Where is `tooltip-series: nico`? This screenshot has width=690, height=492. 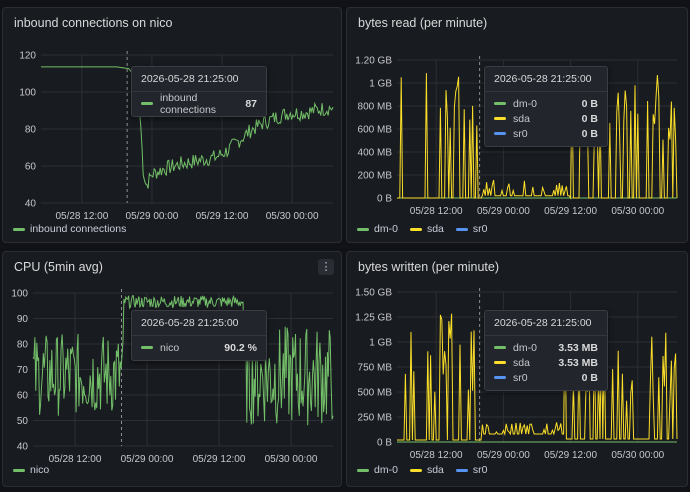
tooltip-series: nico is located at coordinates (170, 347).